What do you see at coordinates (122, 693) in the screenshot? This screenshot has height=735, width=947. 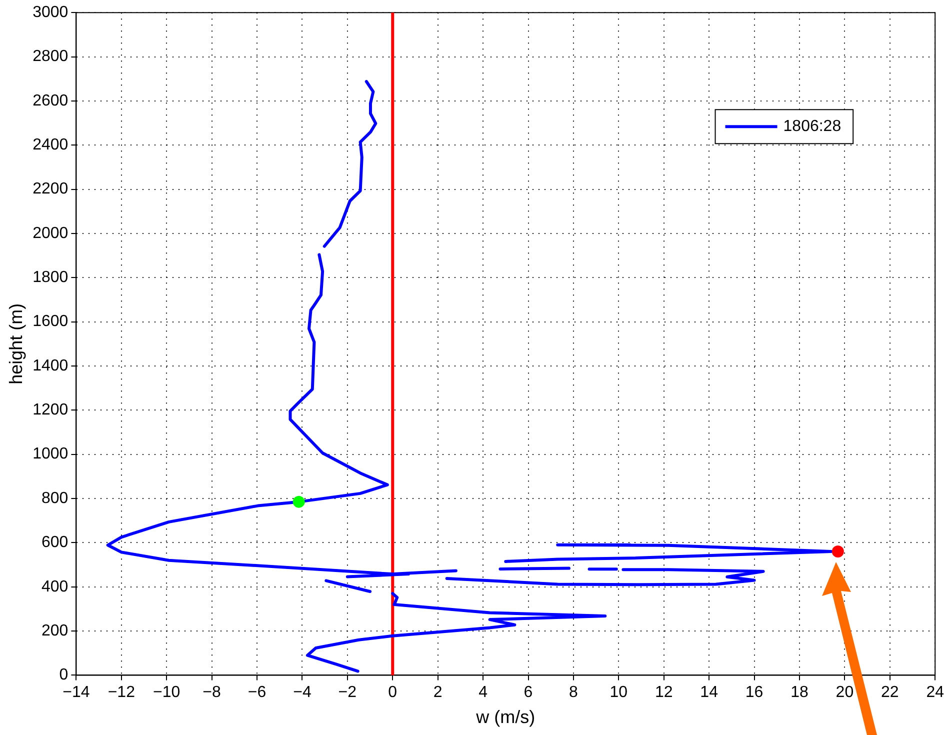 I see `x-tick-label: −12` at bounding box center [122, 693].